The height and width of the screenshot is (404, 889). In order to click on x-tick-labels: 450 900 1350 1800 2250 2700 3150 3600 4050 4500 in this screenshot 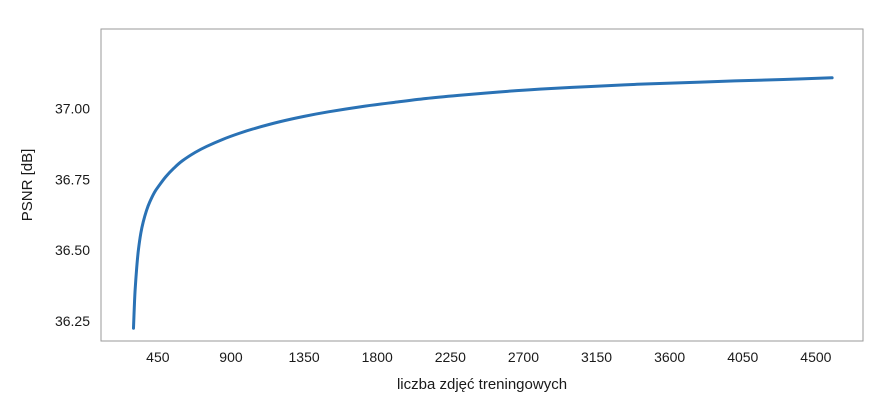, I will do `click(488, 357)`.